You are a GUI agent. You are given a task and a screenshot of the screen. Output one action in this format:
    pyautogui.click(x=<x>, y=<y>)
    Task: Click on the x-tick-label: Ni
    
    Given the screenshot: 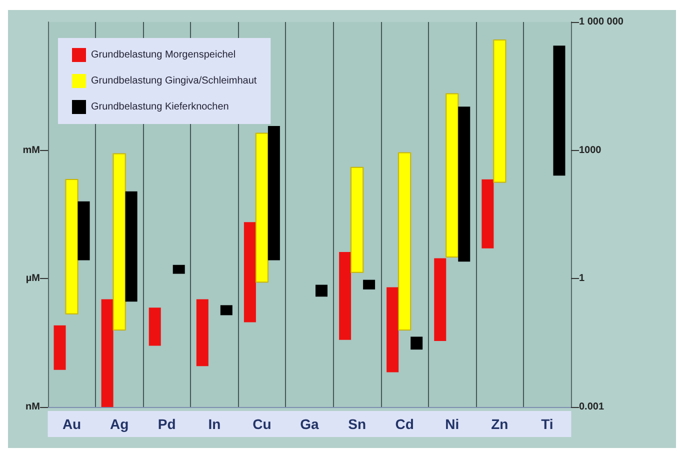 What is the action you would take?
    pyautogui.click(x=452, y=424)
    